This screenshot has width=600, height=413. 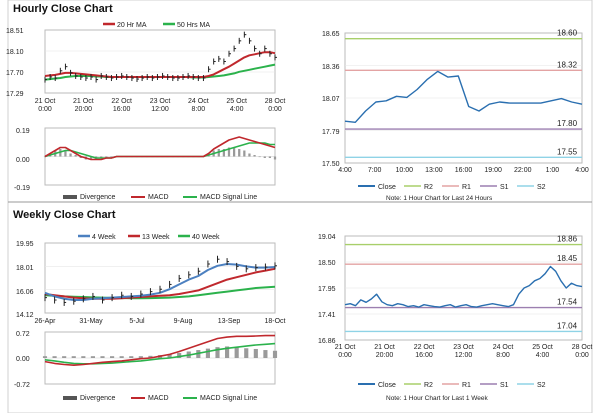 I want to click on hourly-xtick-3-time: 12:00, so click(x=160, y=109).